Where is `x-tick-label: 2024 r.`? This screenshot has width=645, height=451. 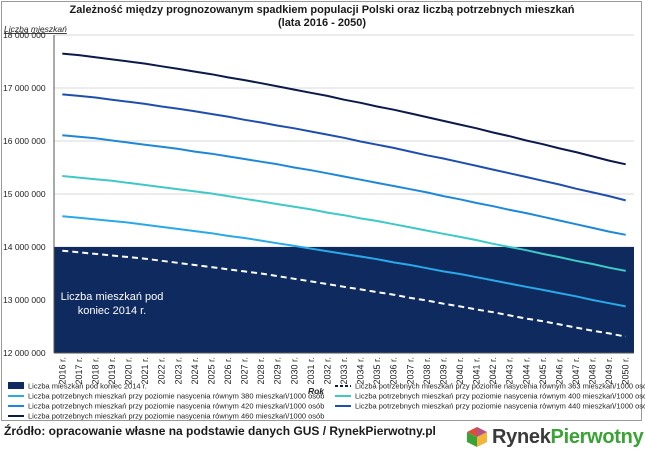
x-tick-label: 2024 r. is located at coordinates (195, 371).